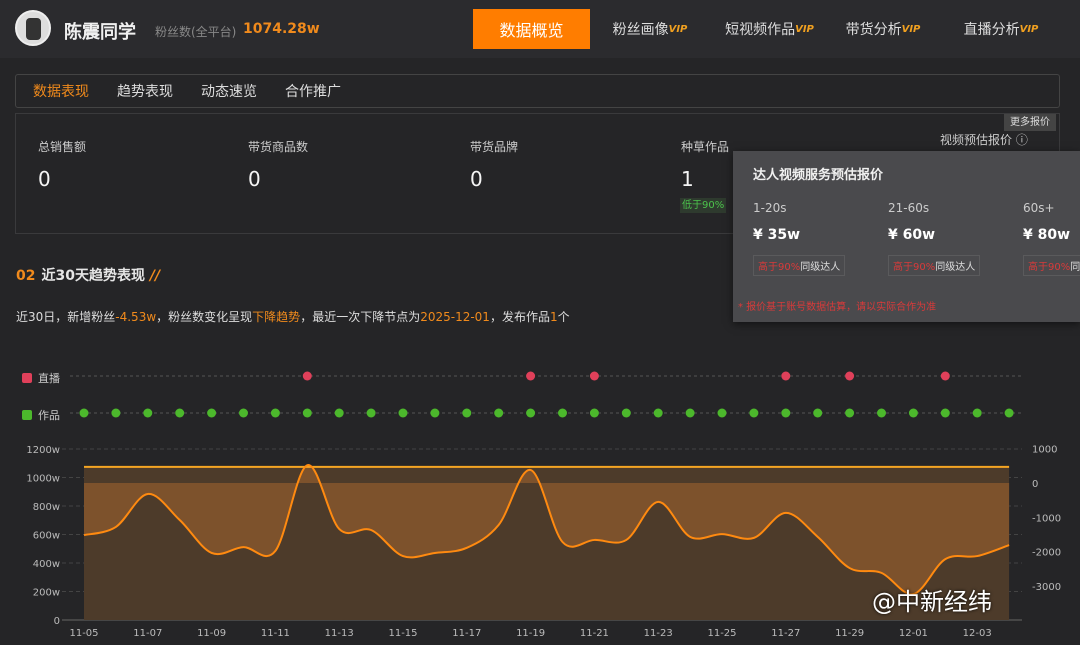 Image resolution: width=1080 pixels, height=645 pixels. Describe the element at coordinates (537, 91) in the screenshot. I see `sub-tabs: 数据表现 趋势表现 动态速览 合作推广` at that location.